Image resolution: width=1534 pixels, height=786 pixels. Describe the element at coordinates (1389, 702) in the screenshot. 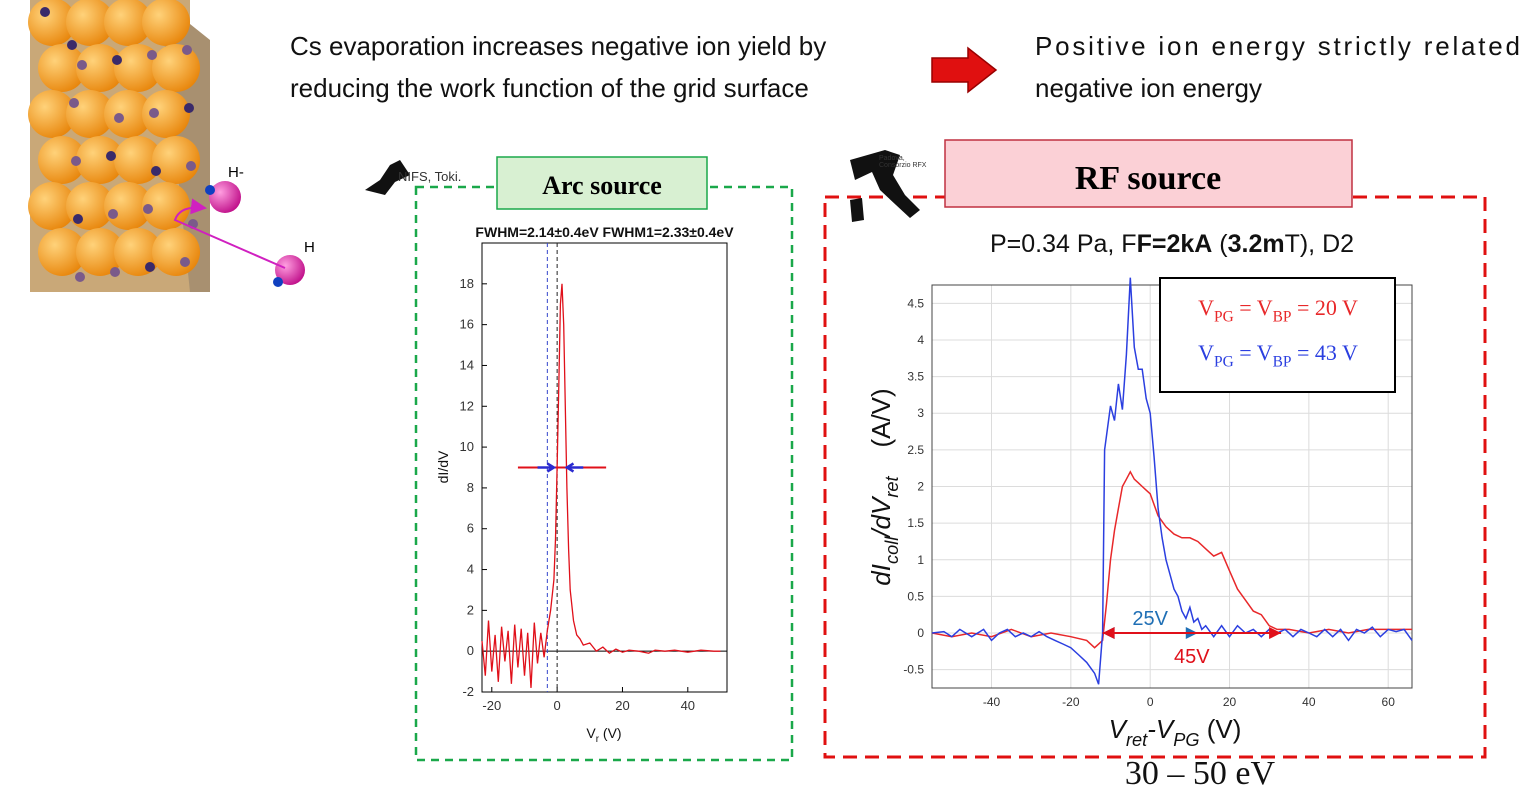

I see `x-tick-label: 60` at that location.